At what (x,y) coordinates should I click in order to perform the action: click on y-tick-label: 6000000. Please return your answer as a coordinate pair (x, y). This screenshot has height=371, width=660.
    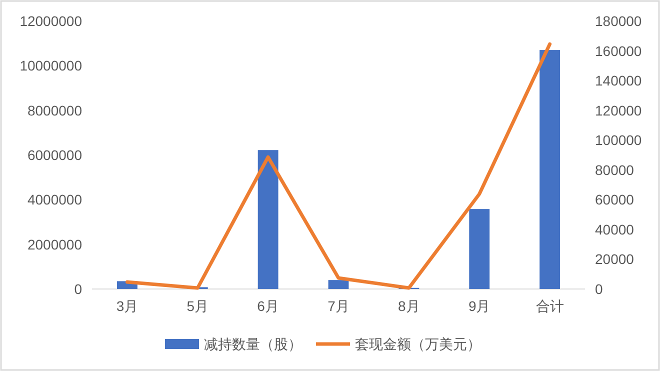
    Looking at the image, I should click on (54, 155).